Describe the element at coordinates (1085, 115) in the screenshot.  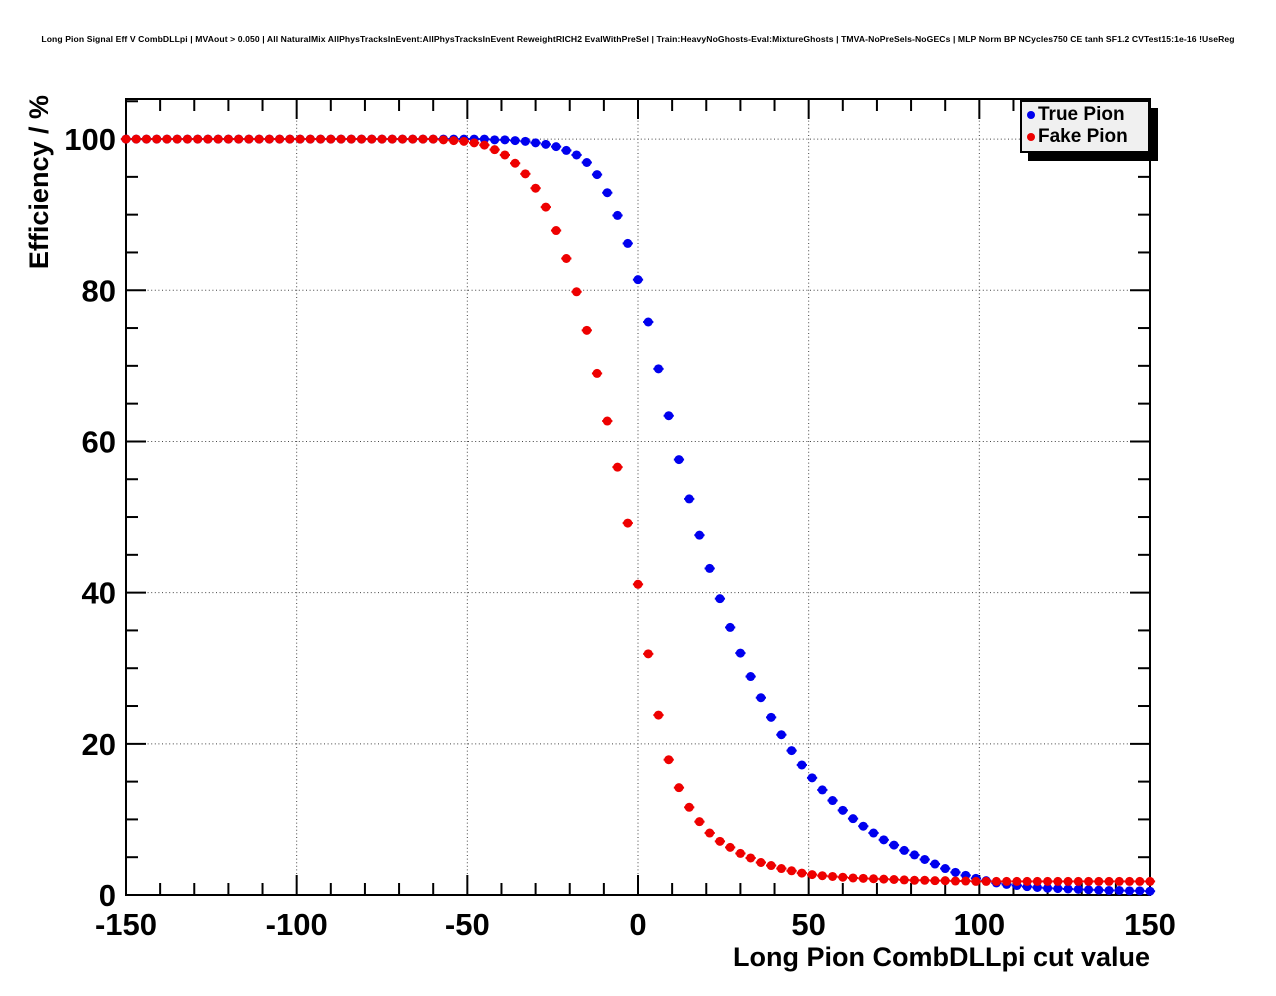
I see `legend-entry-true-pion: True Pion` at that location.